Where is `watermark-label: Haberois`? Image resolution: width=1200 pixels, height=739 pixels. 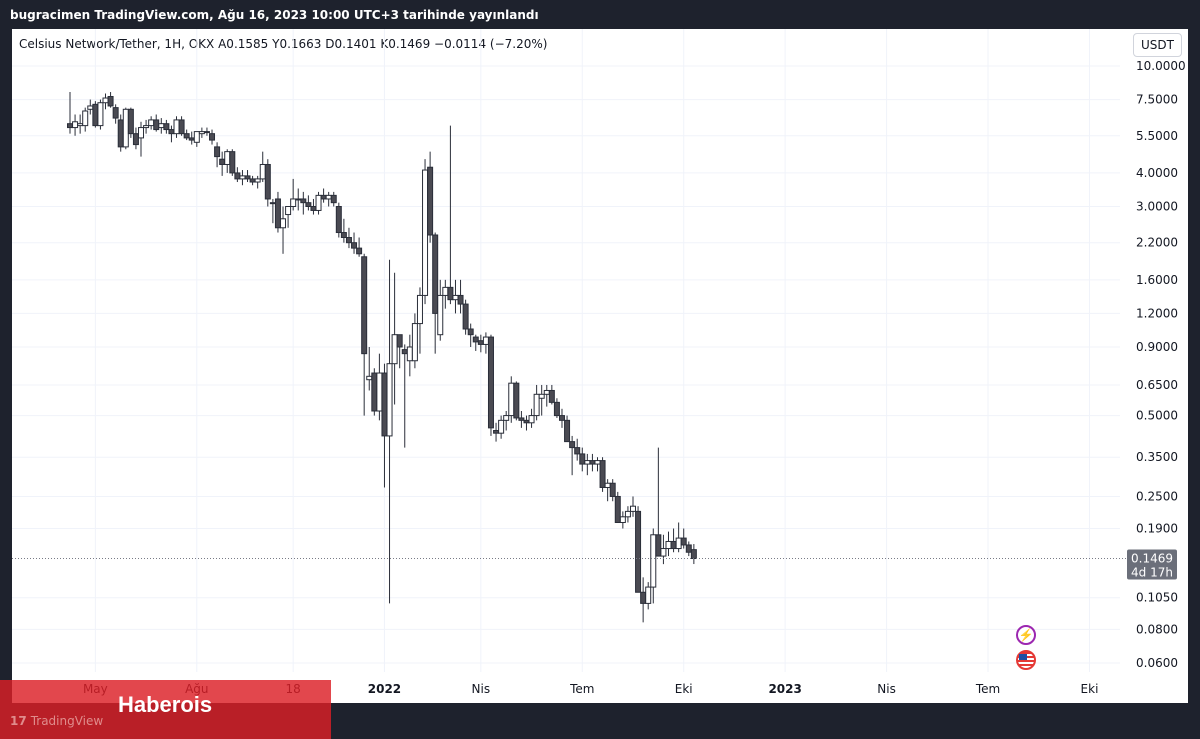 watermark-label: Haberois is located at coordinates (165, 704).